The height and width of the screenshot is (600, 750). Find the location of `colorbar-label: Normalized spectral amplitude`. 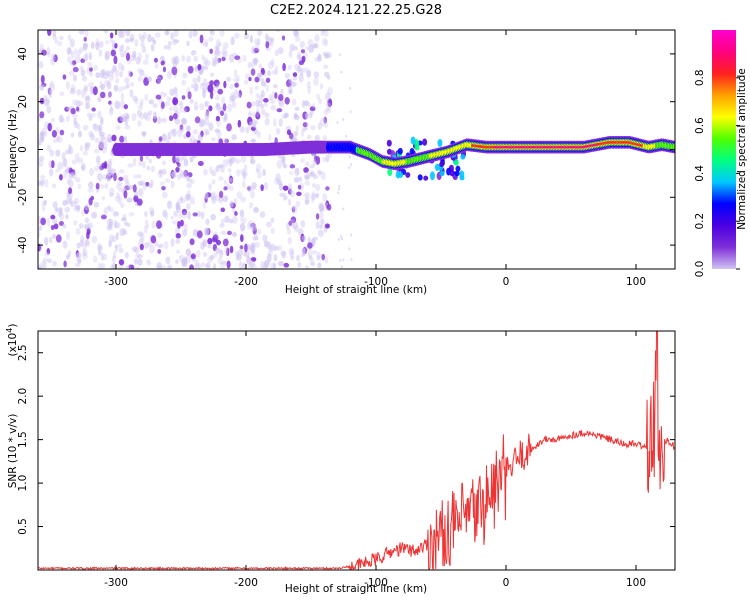

colorbar-label: Normalized spectral amplitude is located at coordinates (742, 148).